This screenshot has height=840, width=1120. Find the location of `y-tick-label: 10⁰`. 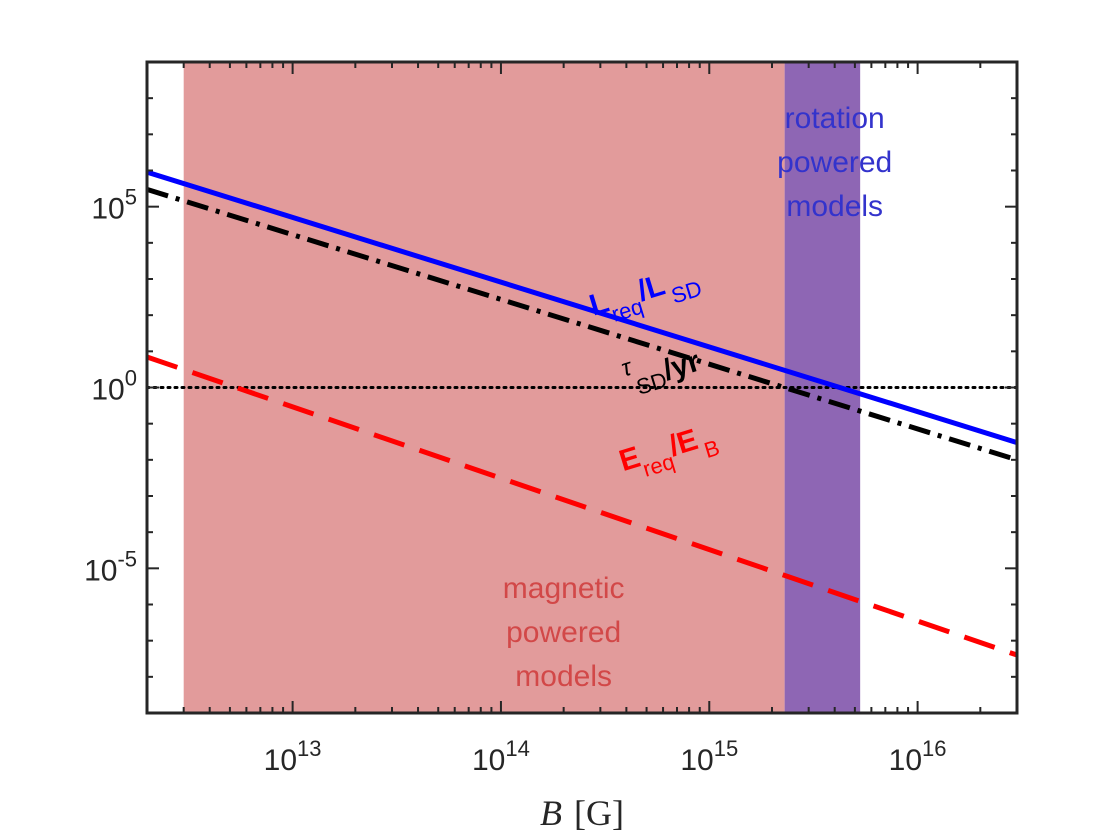

y-tick-label: 10⁰ is located at coordinates (114, 386).